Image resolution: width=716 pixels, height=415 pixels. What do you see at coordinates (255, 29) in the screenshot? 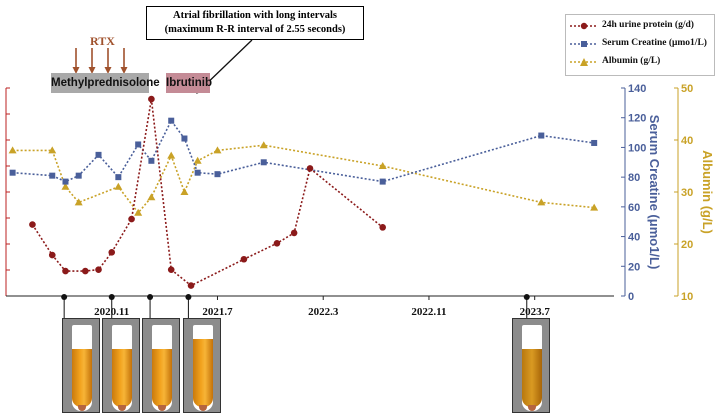
I see `callout-line2: (maximum R-R interval of 2.55 seconds)` at bounding box center [255, 29].